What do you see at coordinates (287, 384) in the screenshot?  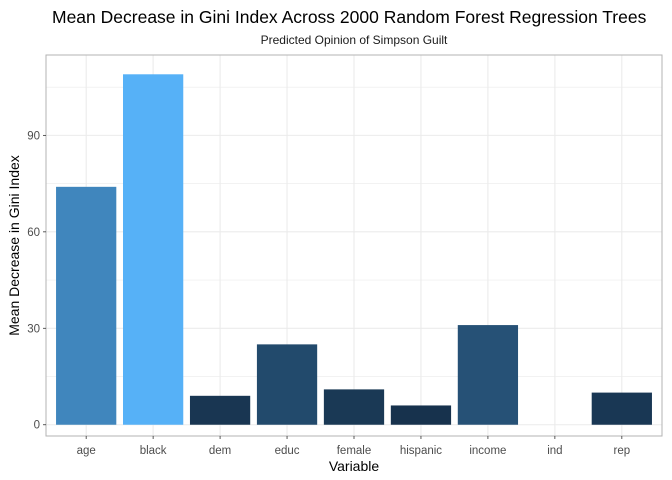 I see `bar-educ` at bounding box center [287, 384].